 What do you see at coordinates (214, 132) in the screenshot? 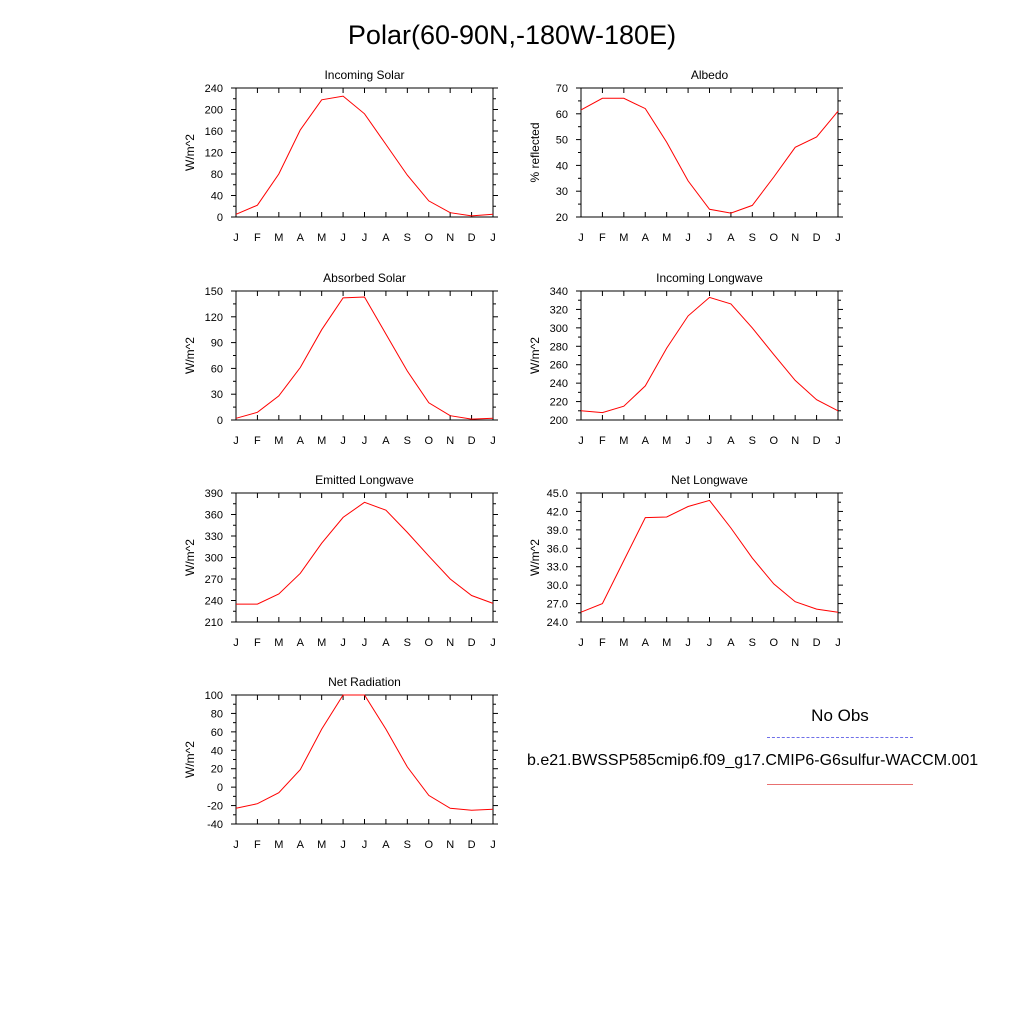
I see `y-tick-label: 160` at bounding box center [214, 132].